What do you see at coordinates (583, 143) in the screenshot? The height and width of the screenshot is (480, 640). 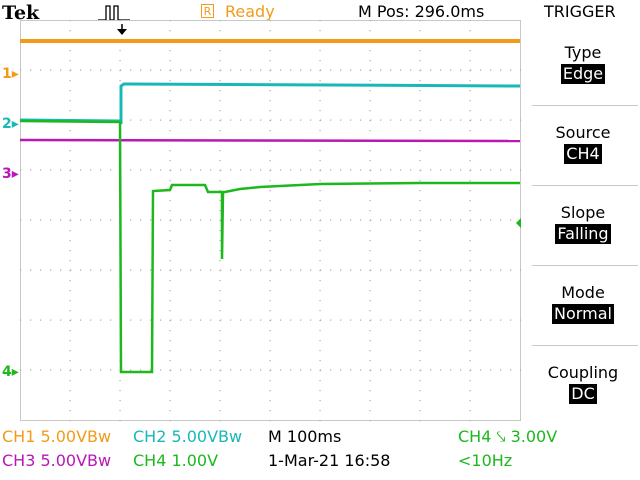 I see `menu-source: Source CH4` at bounding box center [583, 143].